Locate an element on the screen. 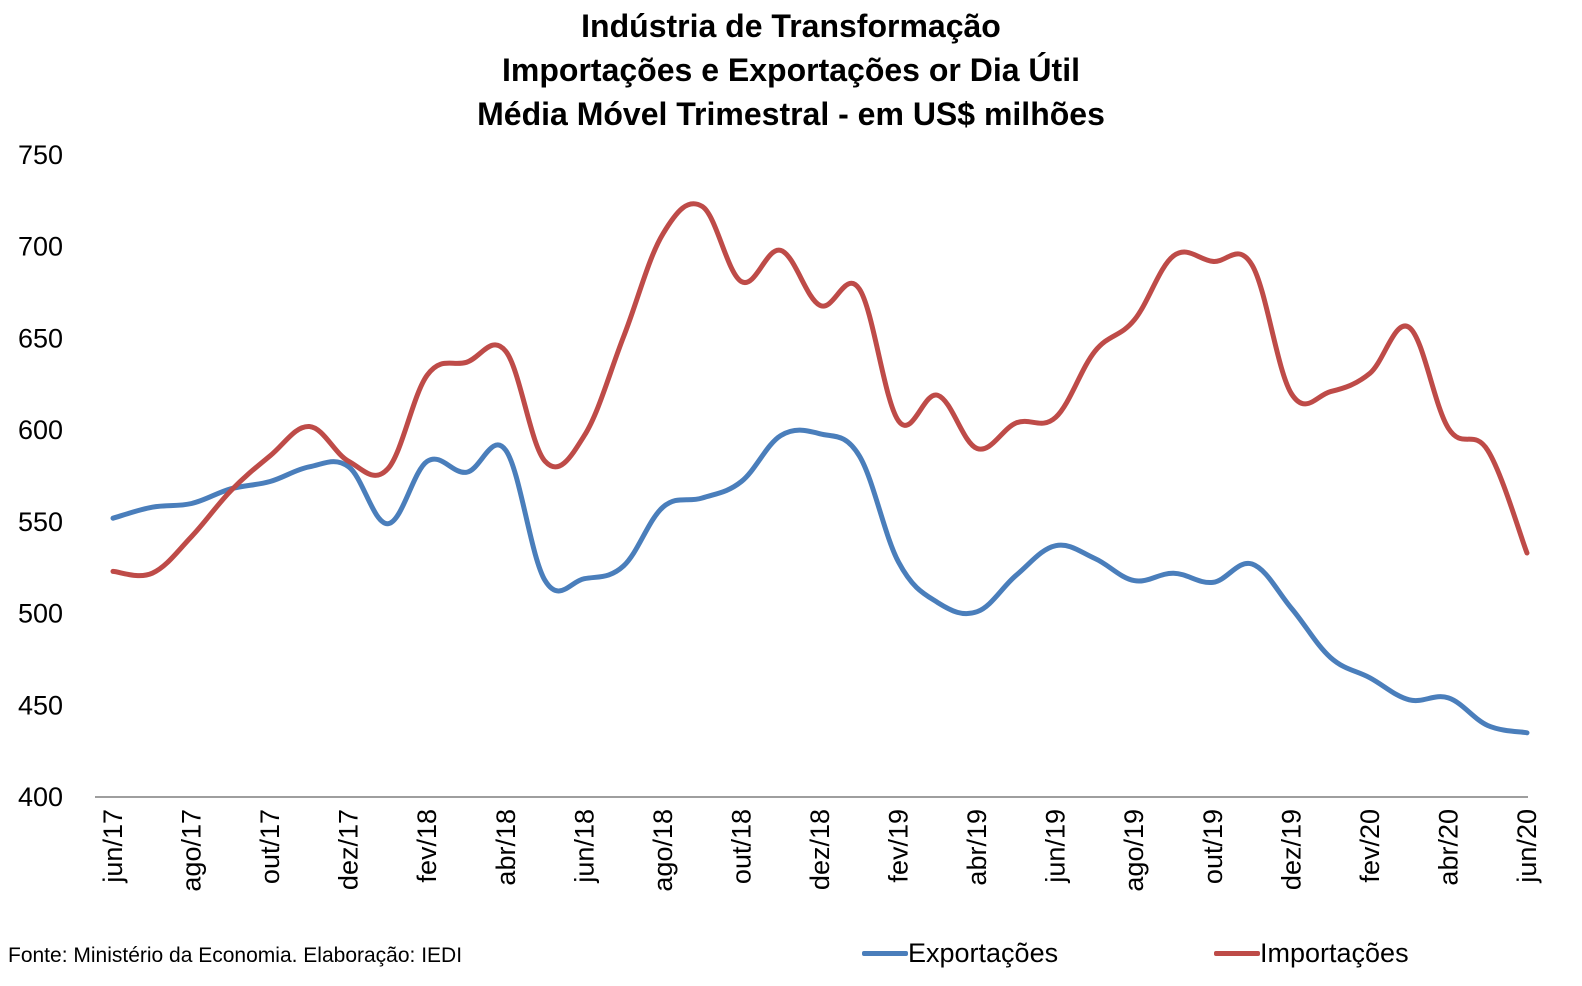 The image size is (1582, 986). y-tick-label: 700 is located at coordinates (40, 247).